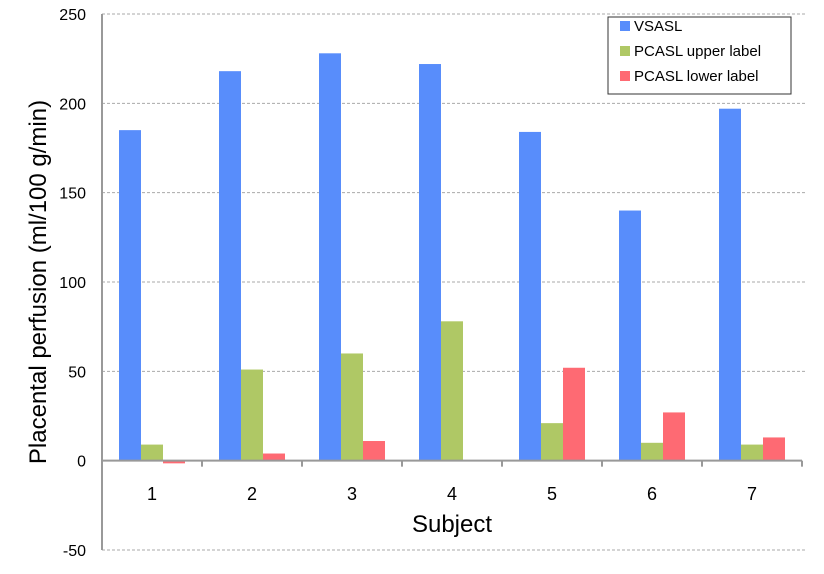 This screenshot has height=574, width=824. I want to click on y-tick-label: 100, so click(72, 283).